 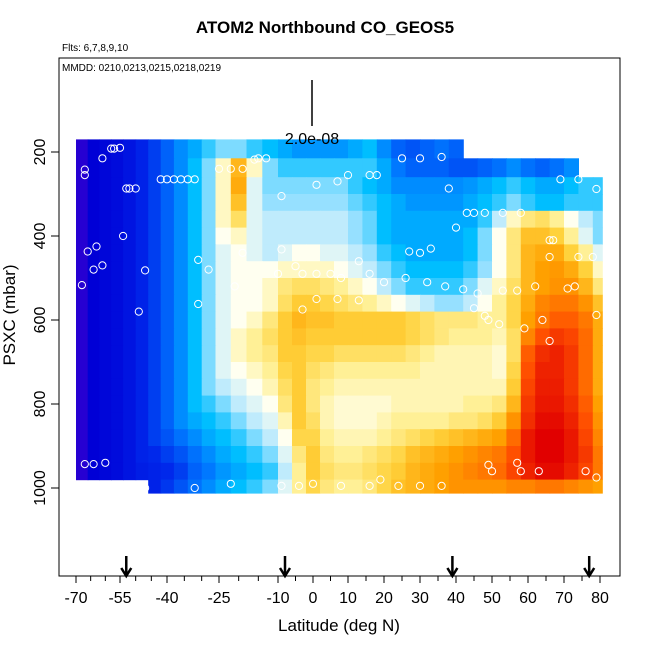 I want to click on y-axis: 200 400 600 800 1000, so click(x=46, y=322).